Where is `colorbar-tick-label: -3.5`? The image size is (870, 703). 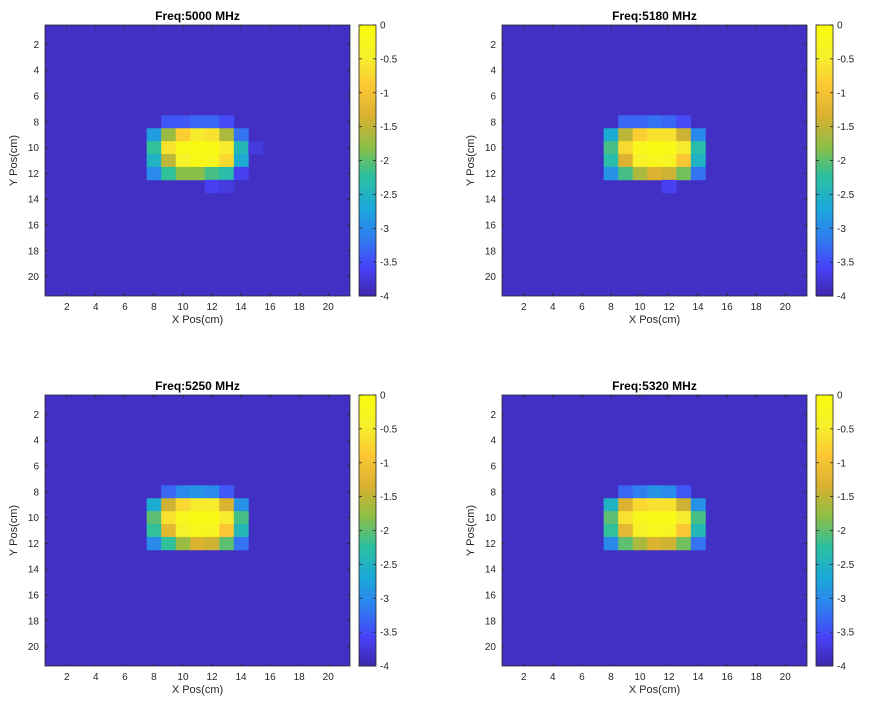
colorbar-tick-label: -3.5 is located at coordinates (846, 633).